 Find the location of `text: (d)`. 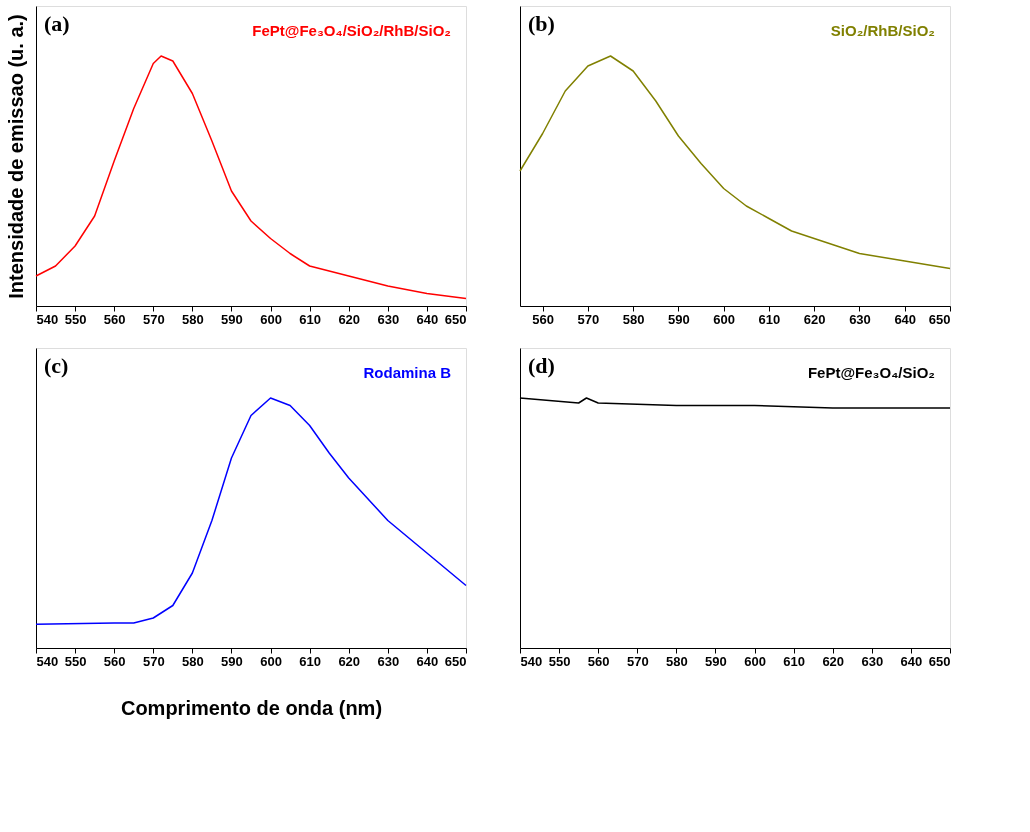

text: (d) is located at coordinates (541, 365).